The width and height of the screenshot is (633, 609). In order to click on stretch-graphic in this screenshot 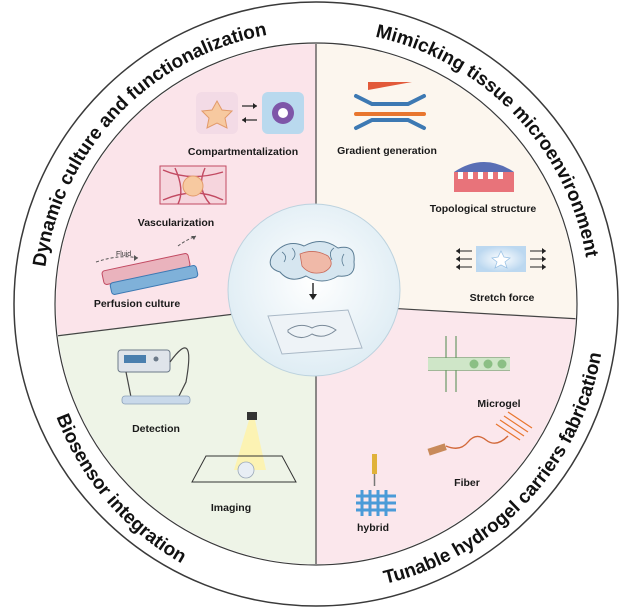, I will do `click(501, 259)`.